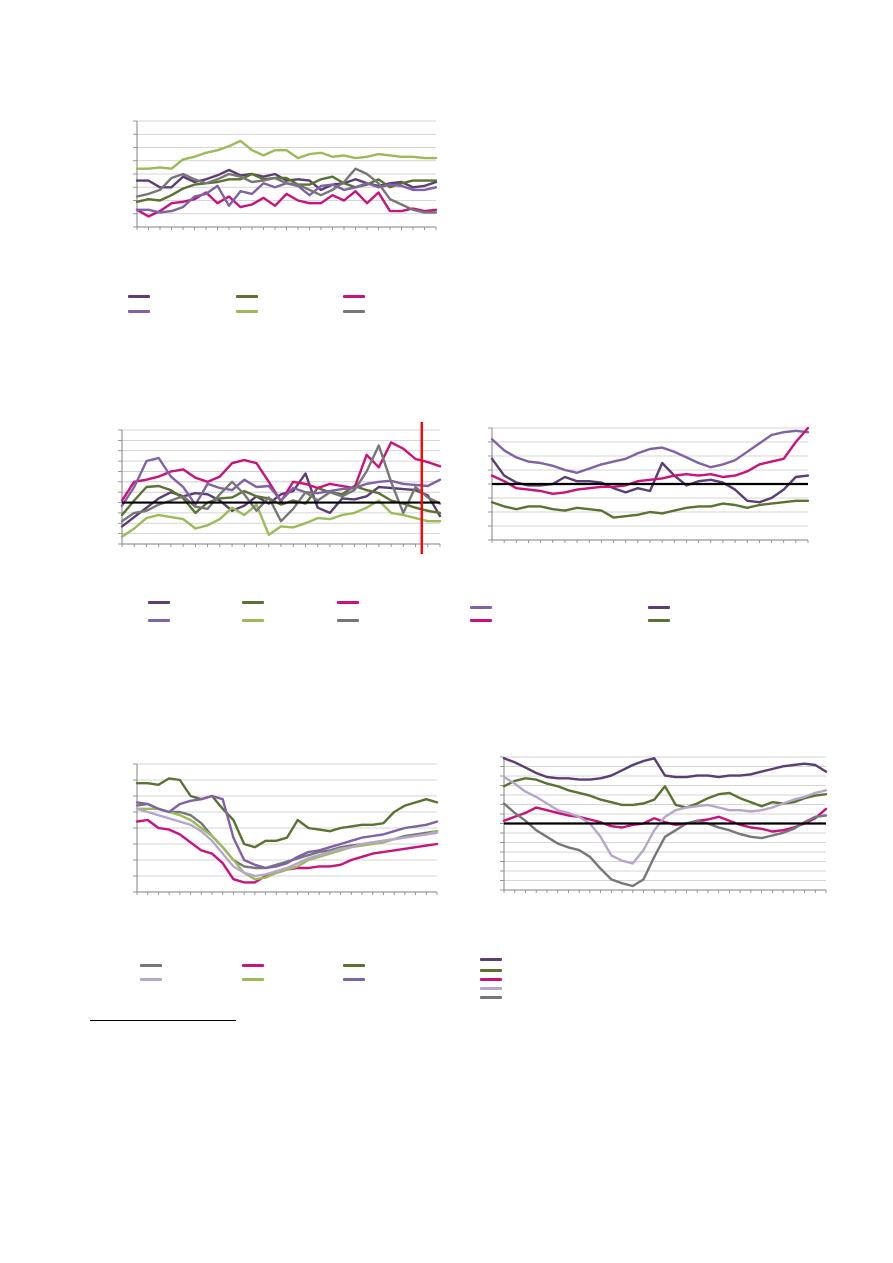  Describe the element at coordinates (665, 769) in the screenshot. I see `series-line-dark_purple` at that location.